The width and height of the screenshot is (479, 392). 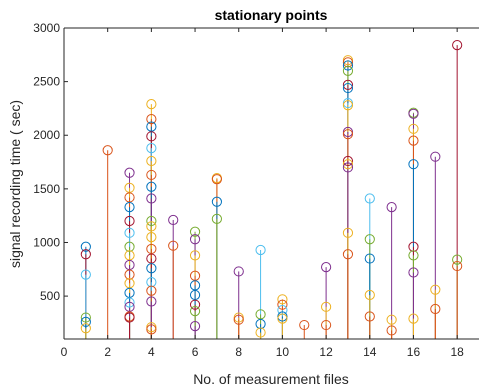 What do you see at coordinates (46, 28) in the screenshot?
I see `y-tick-label-5: 3000` at bounding box center [46, 28].